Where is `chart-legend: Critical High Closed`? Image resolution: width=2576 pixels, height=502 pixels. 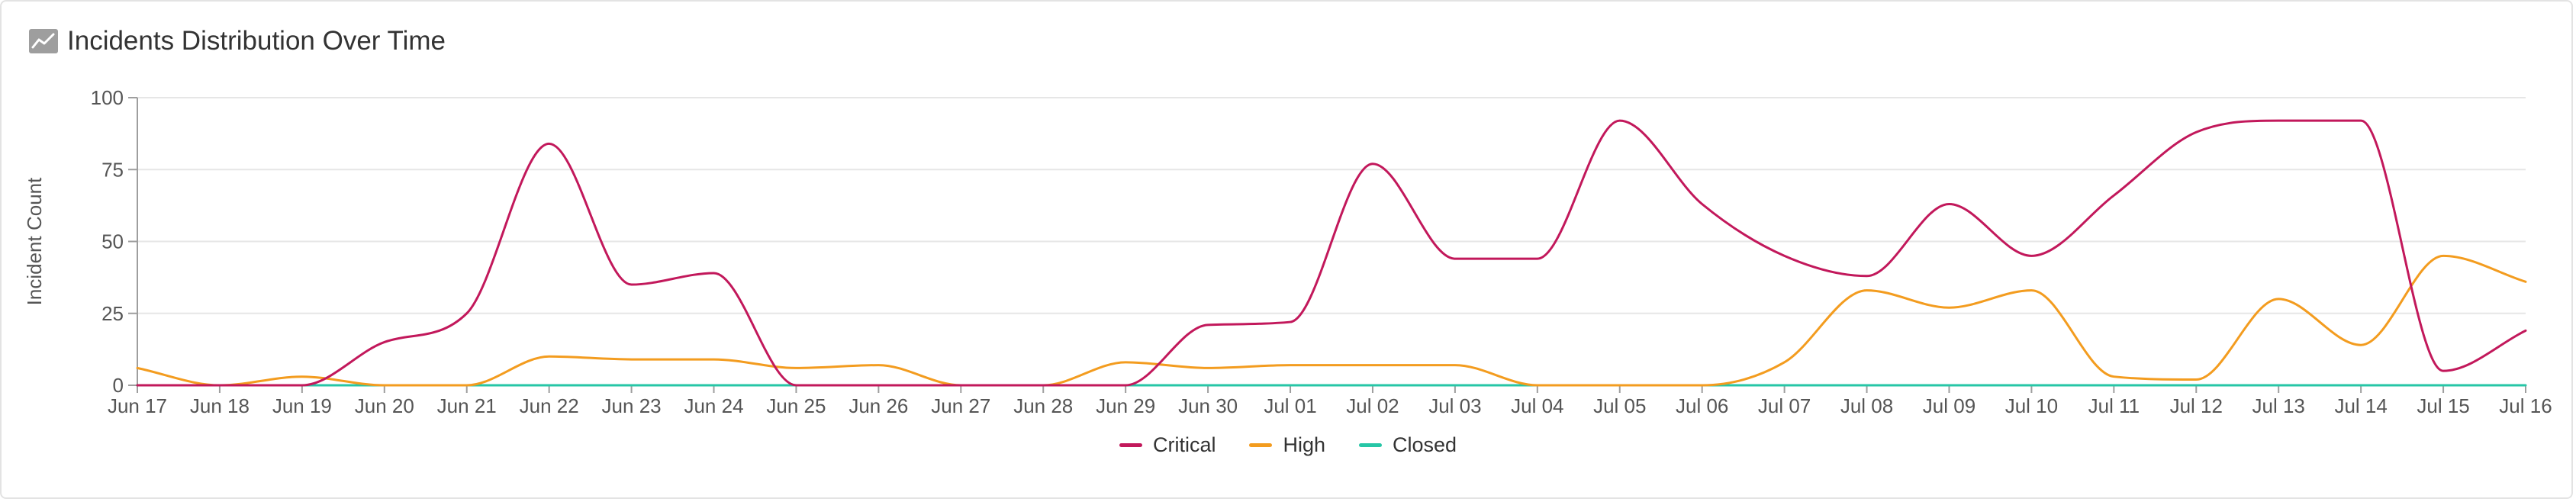
chart-legend: Critical High Closed is located at coordinates (1288, 445).